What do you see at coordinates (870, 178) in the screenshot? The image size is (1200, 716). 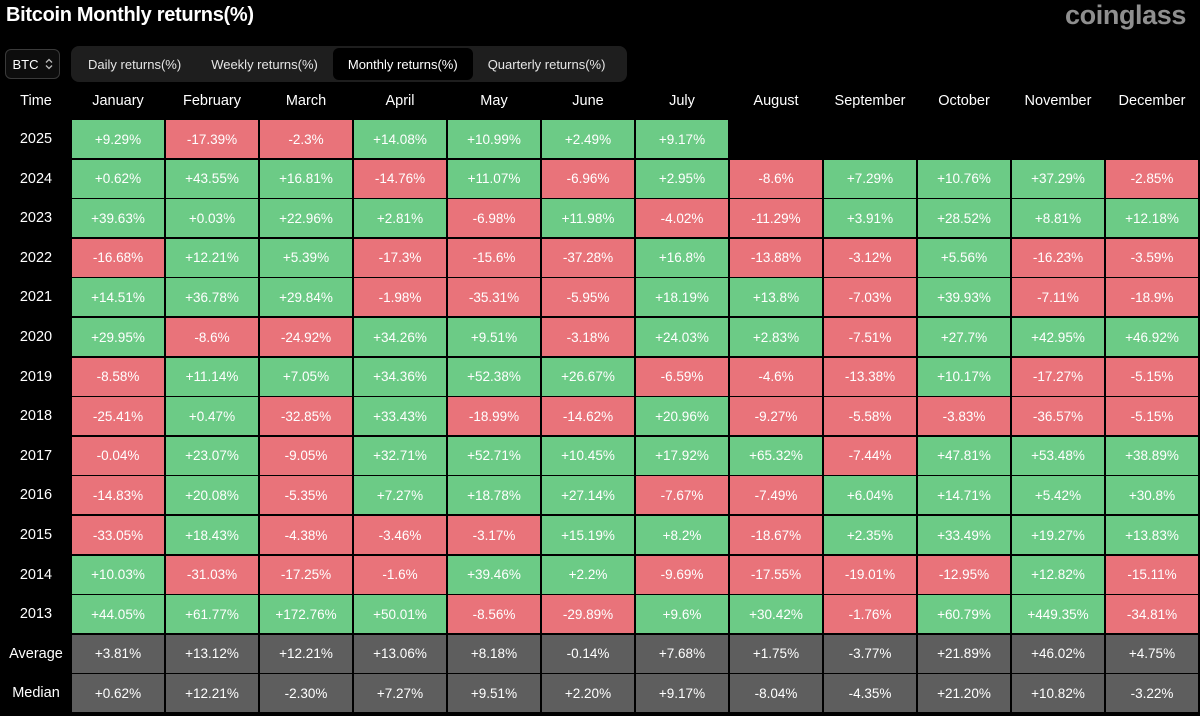 I see `return-cell: +7.29%` at bounding box center [870, 178].